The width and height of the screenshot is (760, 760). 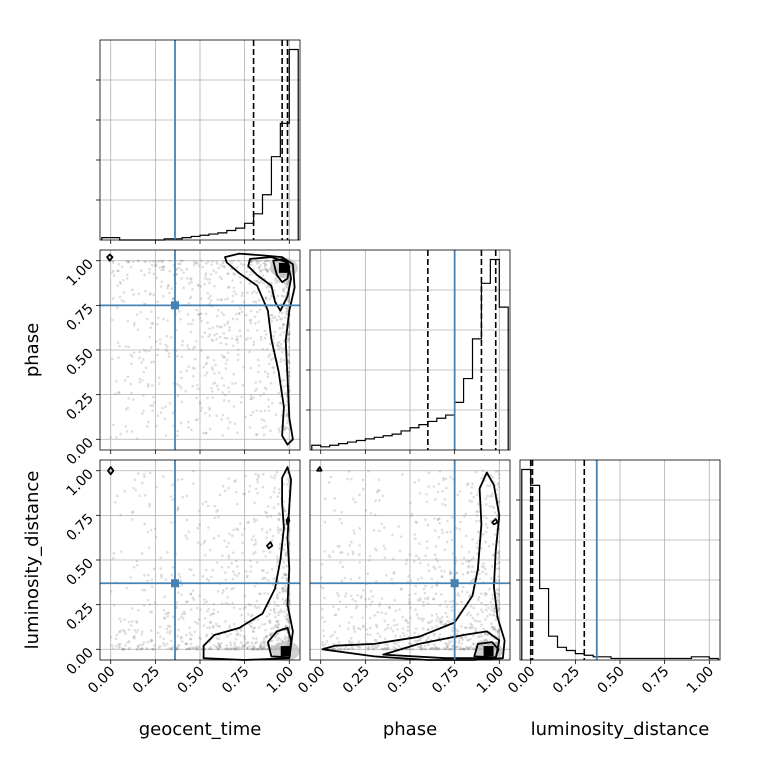 What do you see at coordinates (235, 680) in the screenshot?
I see `x-tick-label: 0.75` at bounding box center [235, 680].